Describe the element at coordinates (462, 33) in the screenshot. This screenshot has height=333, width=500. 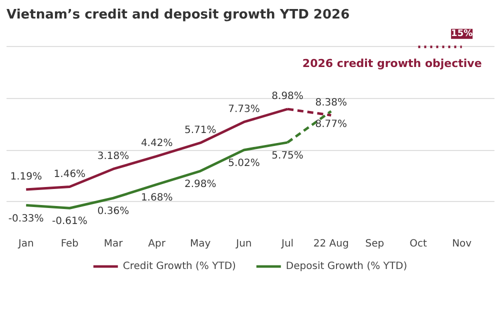
I see `data-label: 15%` at that location.